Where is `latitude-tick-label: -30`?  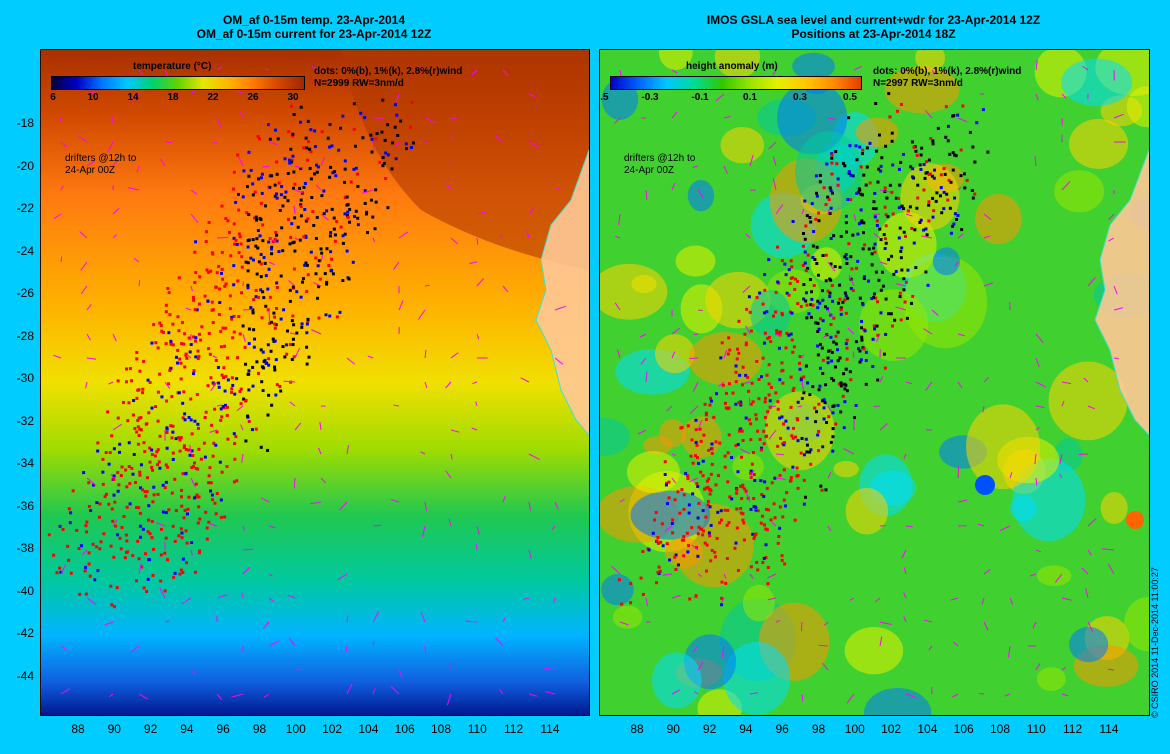 latitude-tick-label: -30 is located at coordinates (25, 378).